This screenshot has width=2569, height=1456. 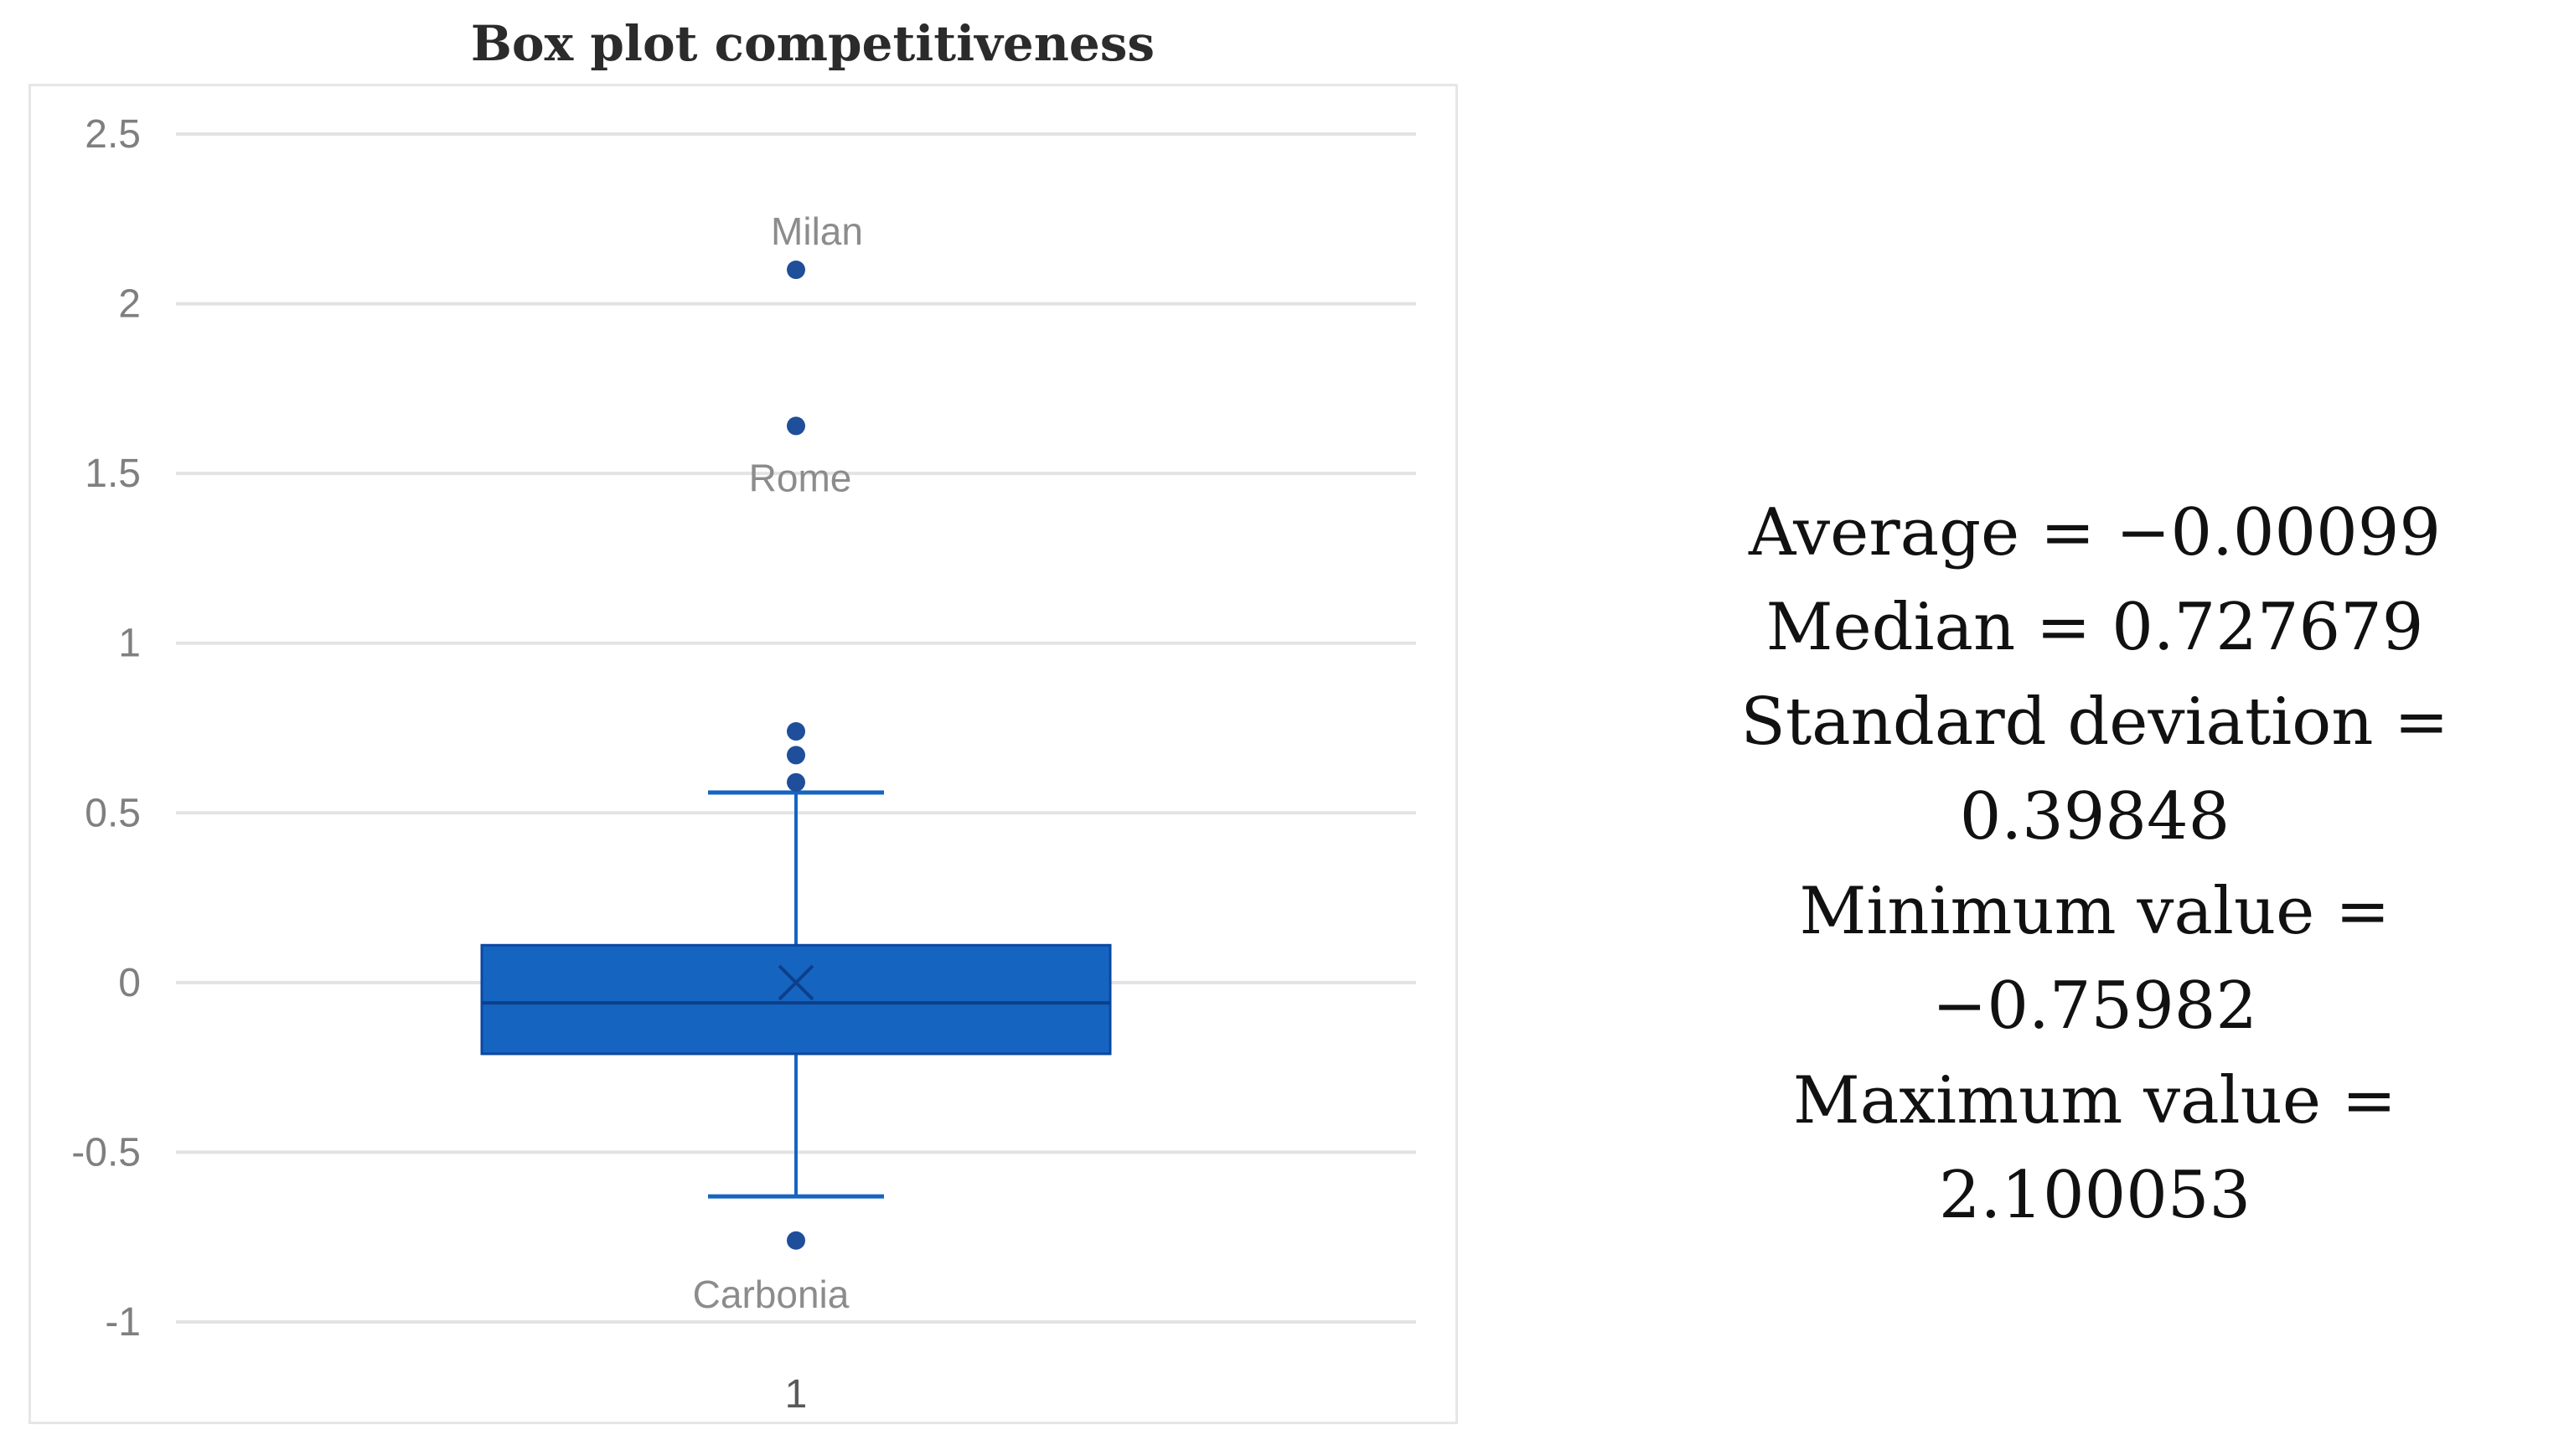 I want to click on y-tick-label: 2.5, so click(x=113, y=134).